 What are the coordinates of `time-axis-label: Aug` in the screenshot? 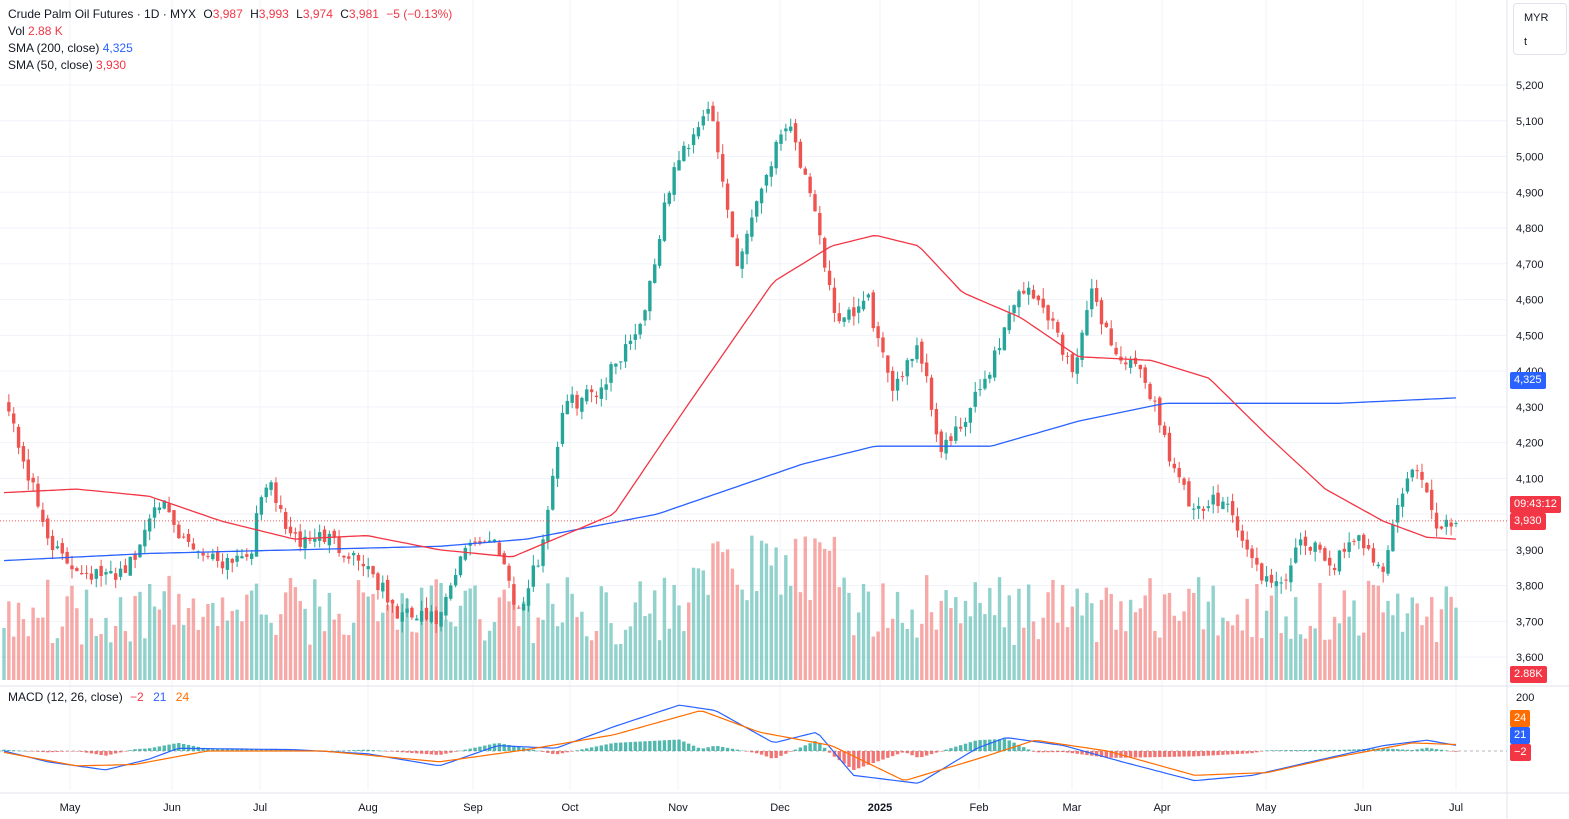 It's located at (368, 808).